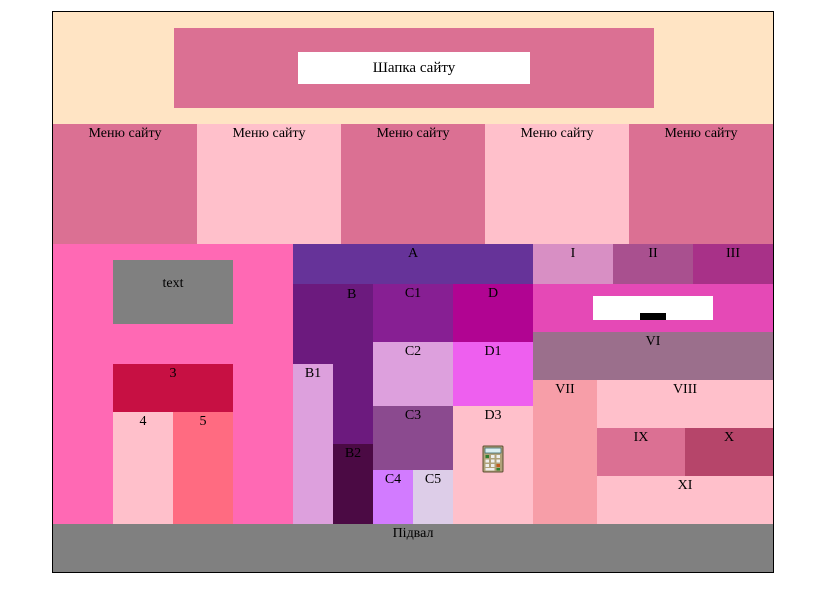 The width and height of the screenshot is (817, 594). I want to click on block-c3: C3, so click(413, 438).